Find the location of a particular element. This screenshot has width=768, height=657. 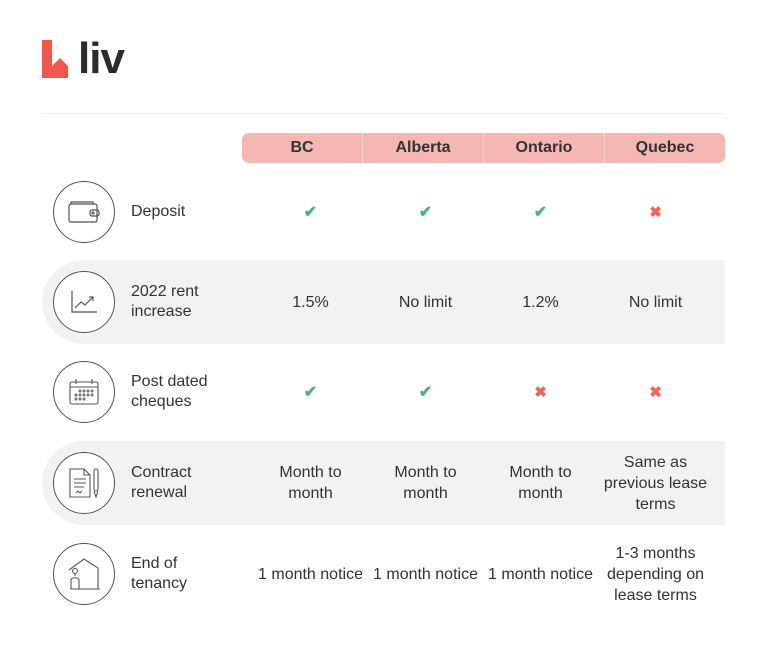

column-header-alberta: Alberta is located at coordinates (422, 148).